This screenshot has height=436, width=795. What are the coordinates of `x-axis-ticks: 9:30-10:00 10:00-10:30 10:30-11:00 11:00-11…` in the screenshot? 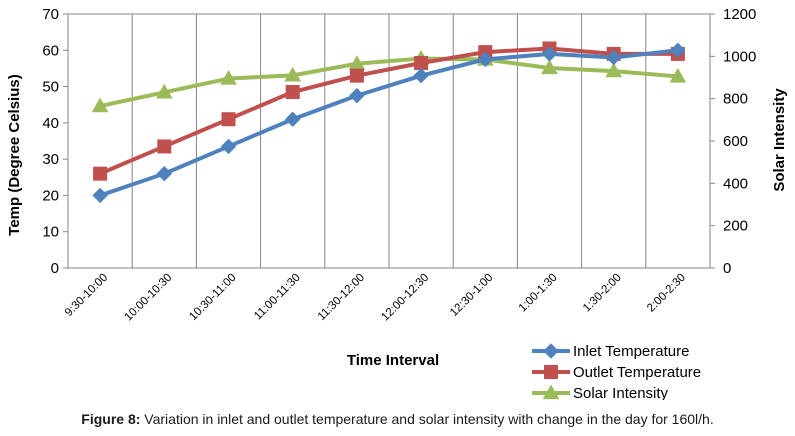 It's located at (375, 298).